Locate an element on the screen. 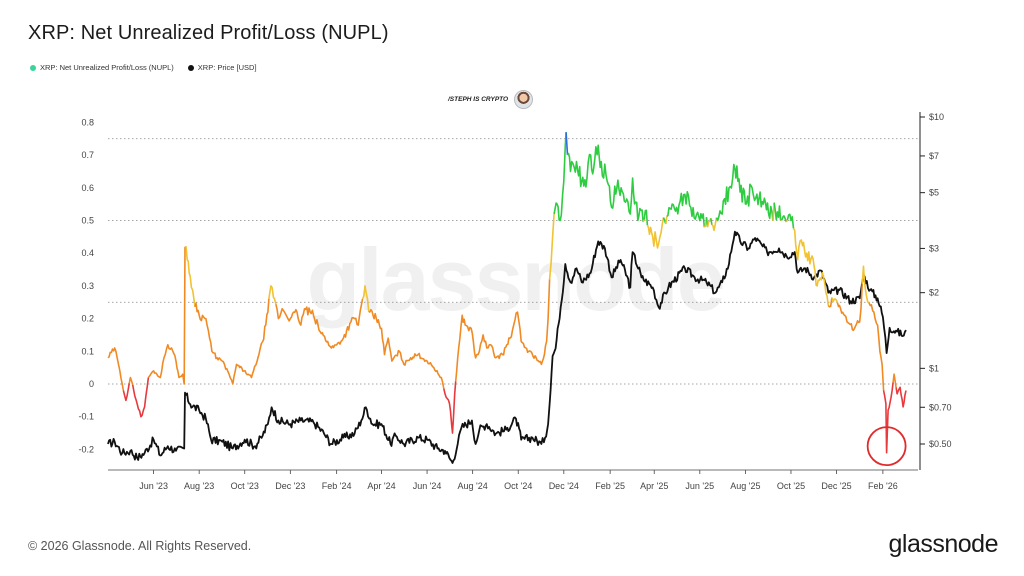  legend-label-price: XRP: Price [USD] is located at coordinates (227, 67).